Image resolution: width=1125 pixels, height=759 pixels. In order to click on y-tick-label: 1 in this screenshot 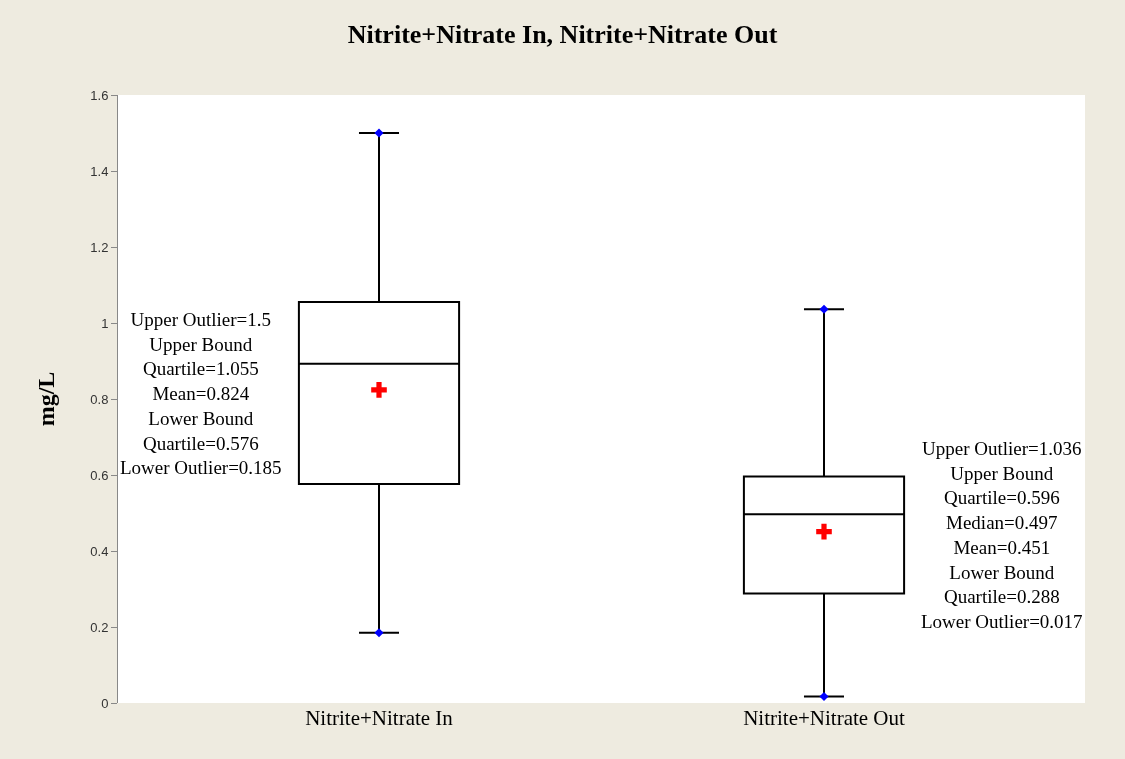, I will do `click(105, 323)`.